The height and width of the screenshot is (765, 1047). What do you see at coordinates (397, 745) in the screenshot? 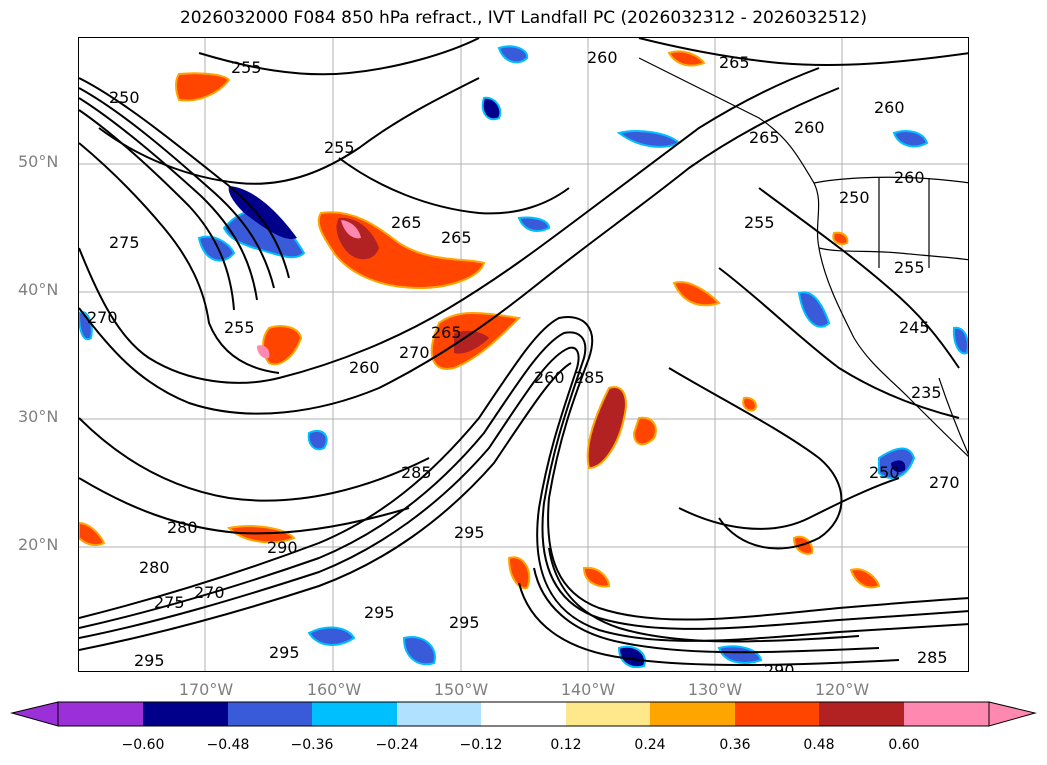
I see `colorbar-tick: −0.24` at bounding box center [397, 745].